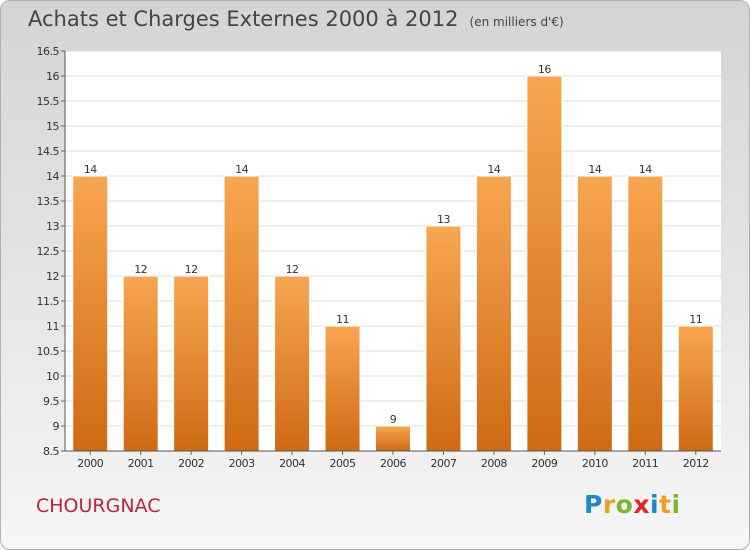  What do you see at coordinates (141, 463) in the screenshot?
I see `x-tick-label: 2001` at bounding box center [141, 463].